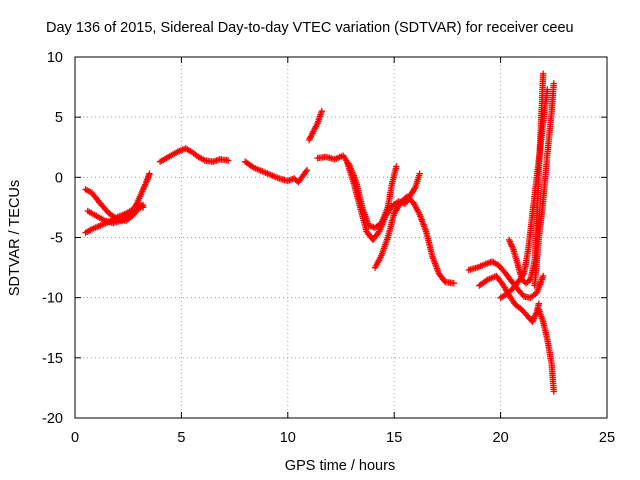 The height and width of the screenshot is (480, 640). Describe the element at coordinates (56, 239) in the screenshot. I see `y-tick-label: -5` at that location.